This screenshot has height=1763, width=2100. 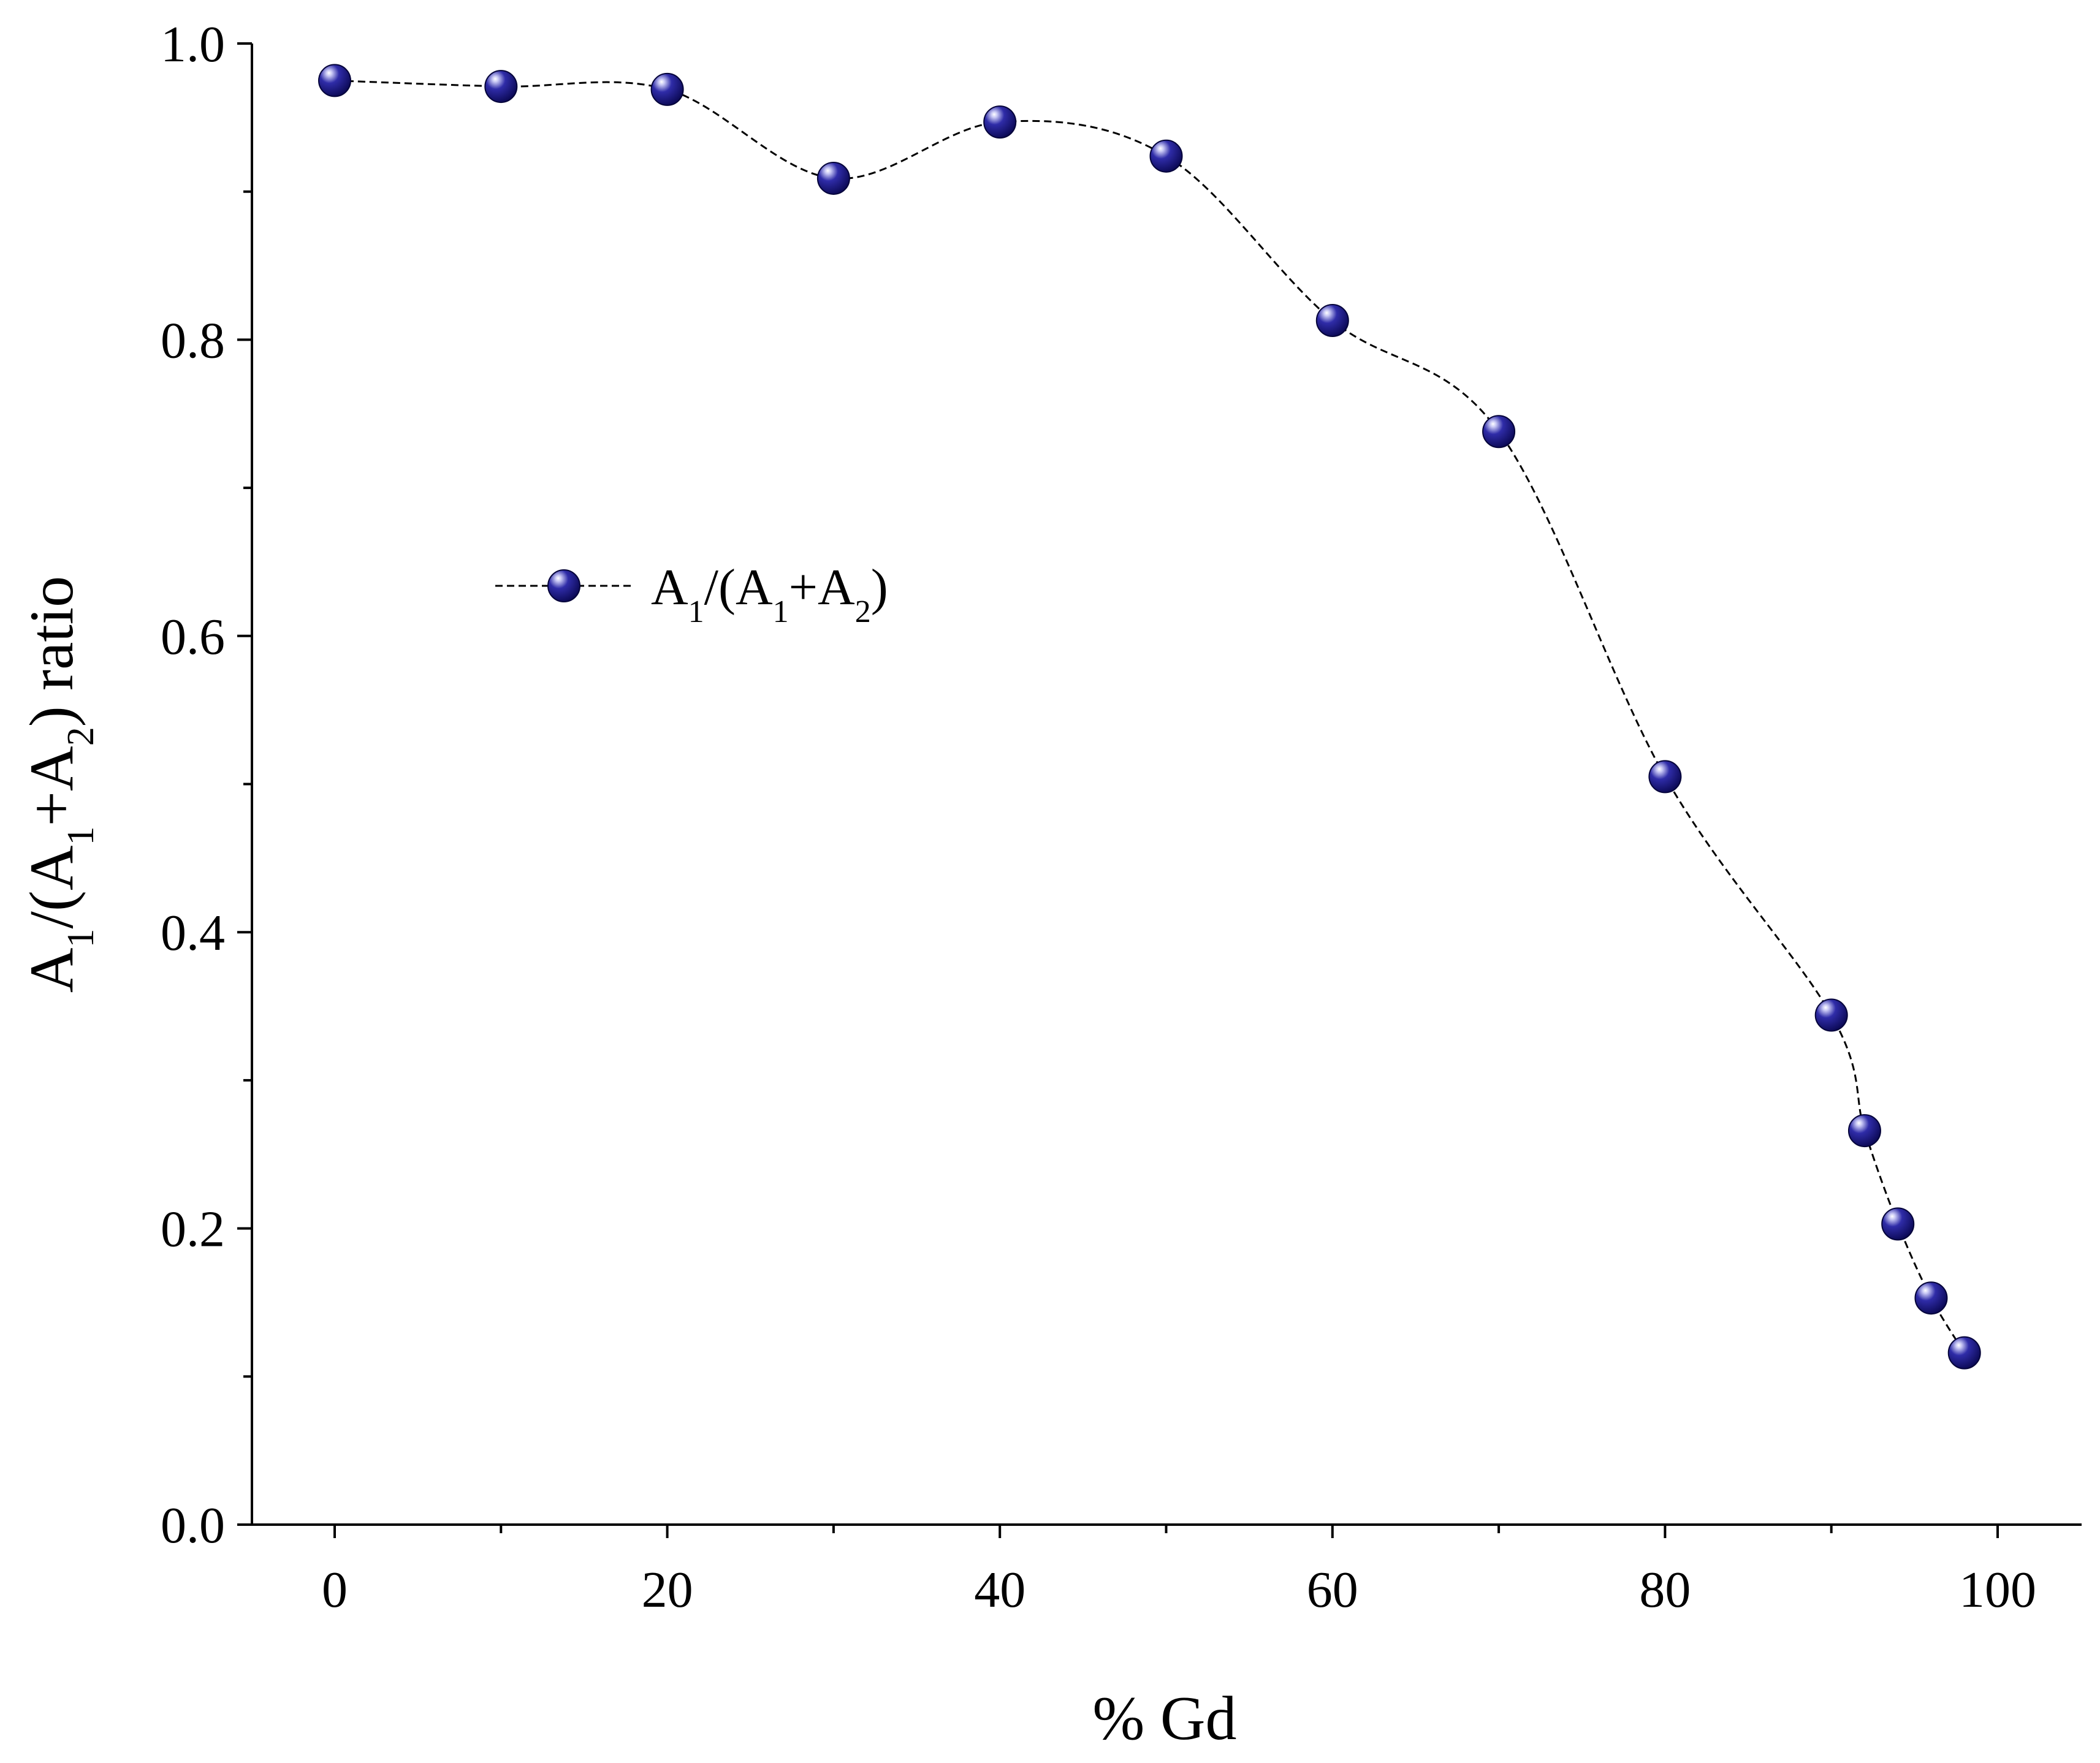 What do you see at coordinates (1164, 1718) in the screenshot?
I see `x-axis-title: % Gd` at bounding box center [1164, 1718].